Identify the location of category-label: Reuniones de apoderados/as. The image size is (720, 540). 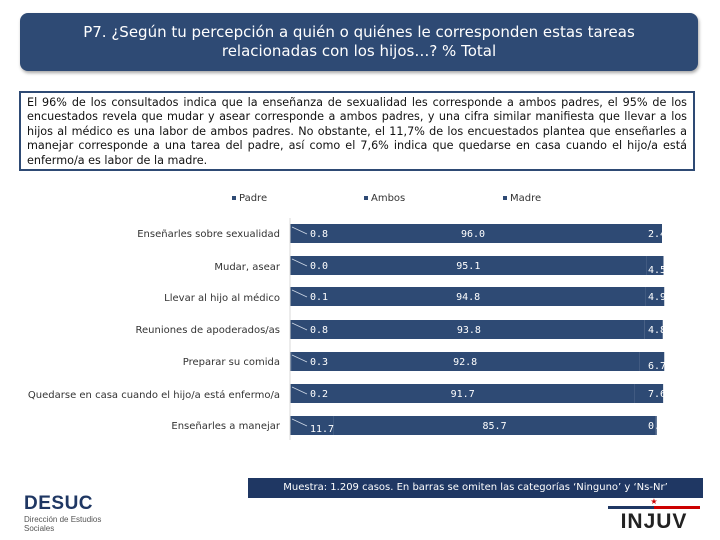
(208, 330).